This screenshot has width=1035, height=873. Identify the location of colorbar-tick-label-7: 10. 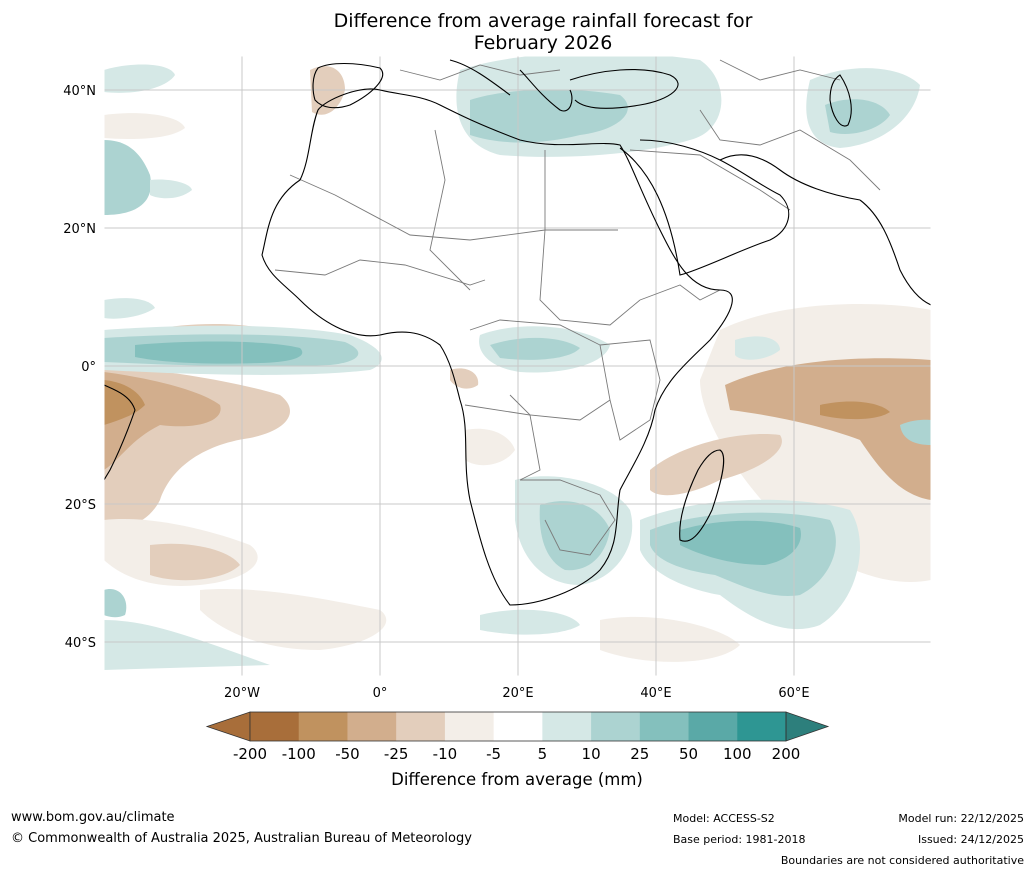
(591, 754).